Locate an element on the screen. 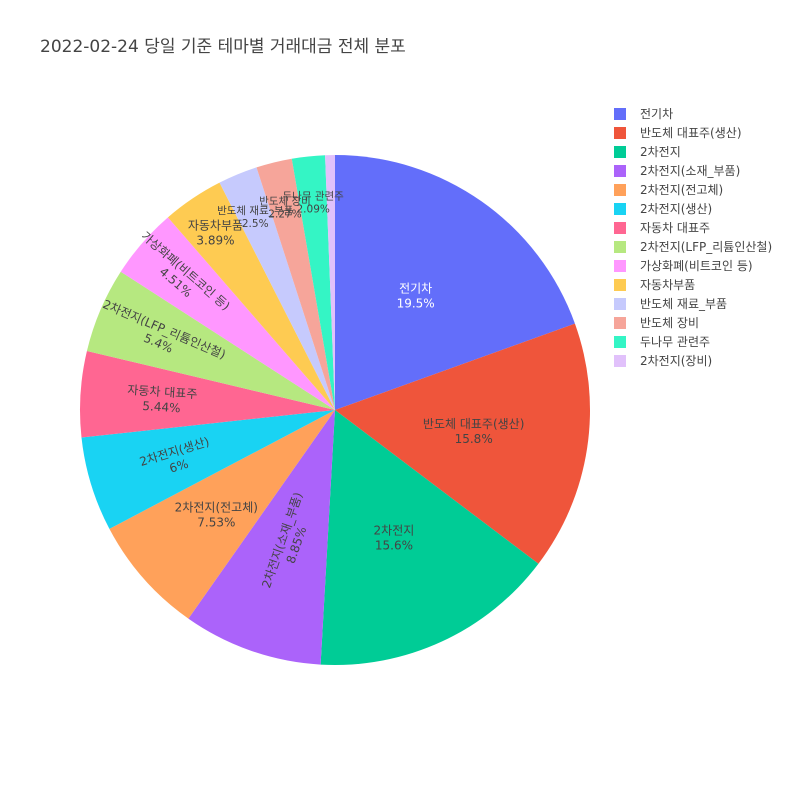 The image size is (800, 800). slice-label: 2차전지 15.6% is located at coordinates (394, 537).